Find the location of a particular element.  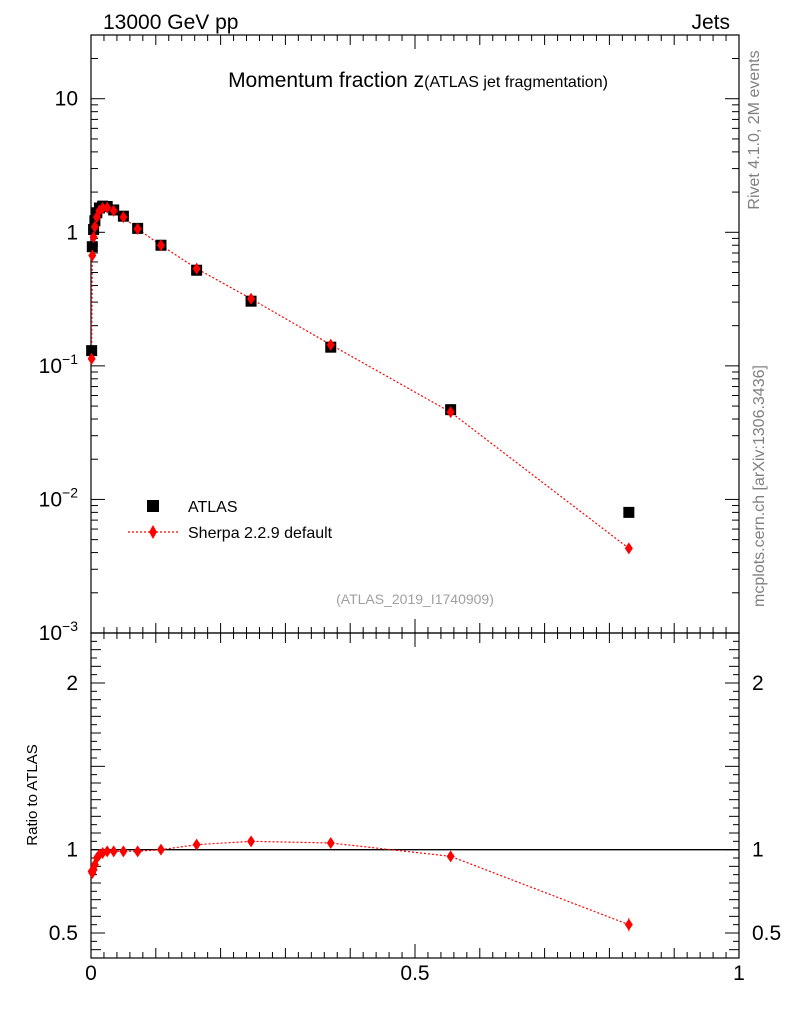

header-process-label: Jets is located at coordinates (710, 22).